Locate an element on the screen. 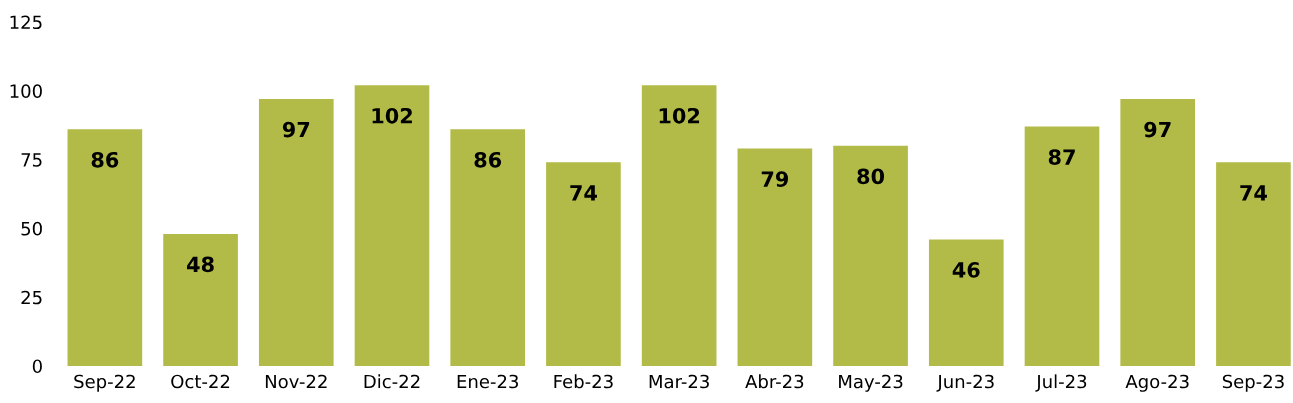  x-tick-label: Ago-23 is located at coordinates (1157, 383).